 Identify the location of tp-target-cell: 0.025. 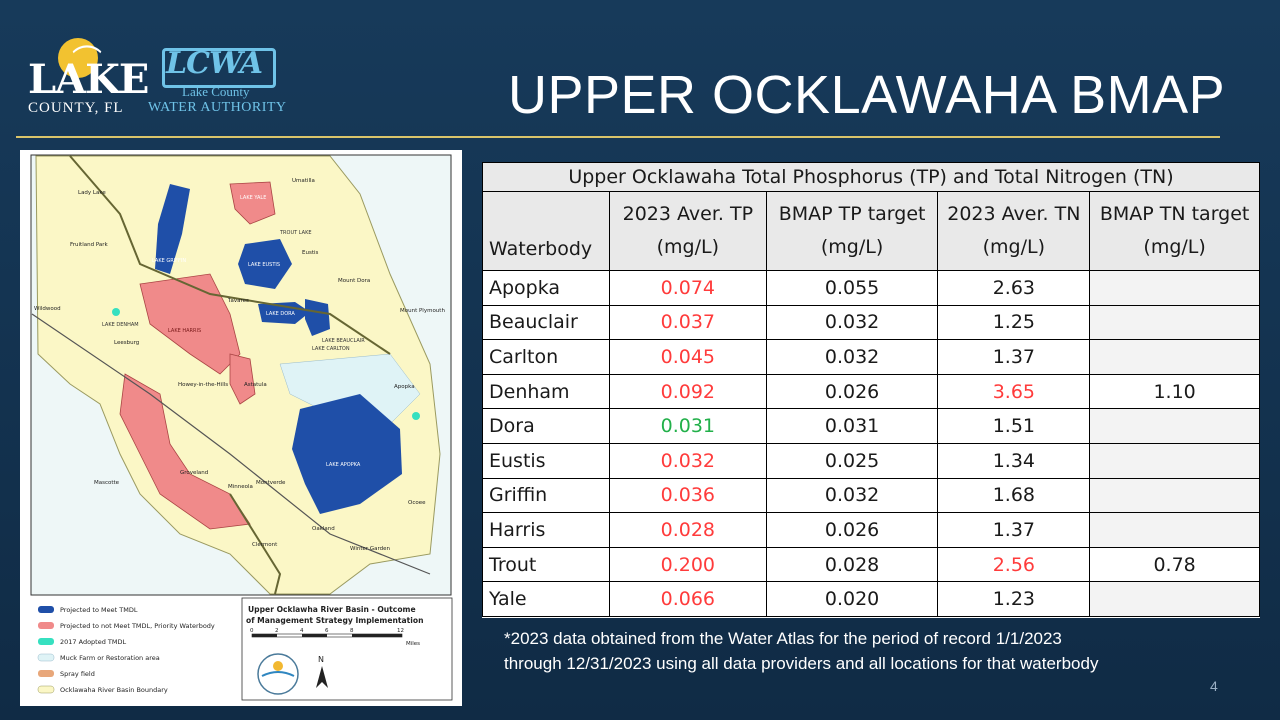
(852, 460).